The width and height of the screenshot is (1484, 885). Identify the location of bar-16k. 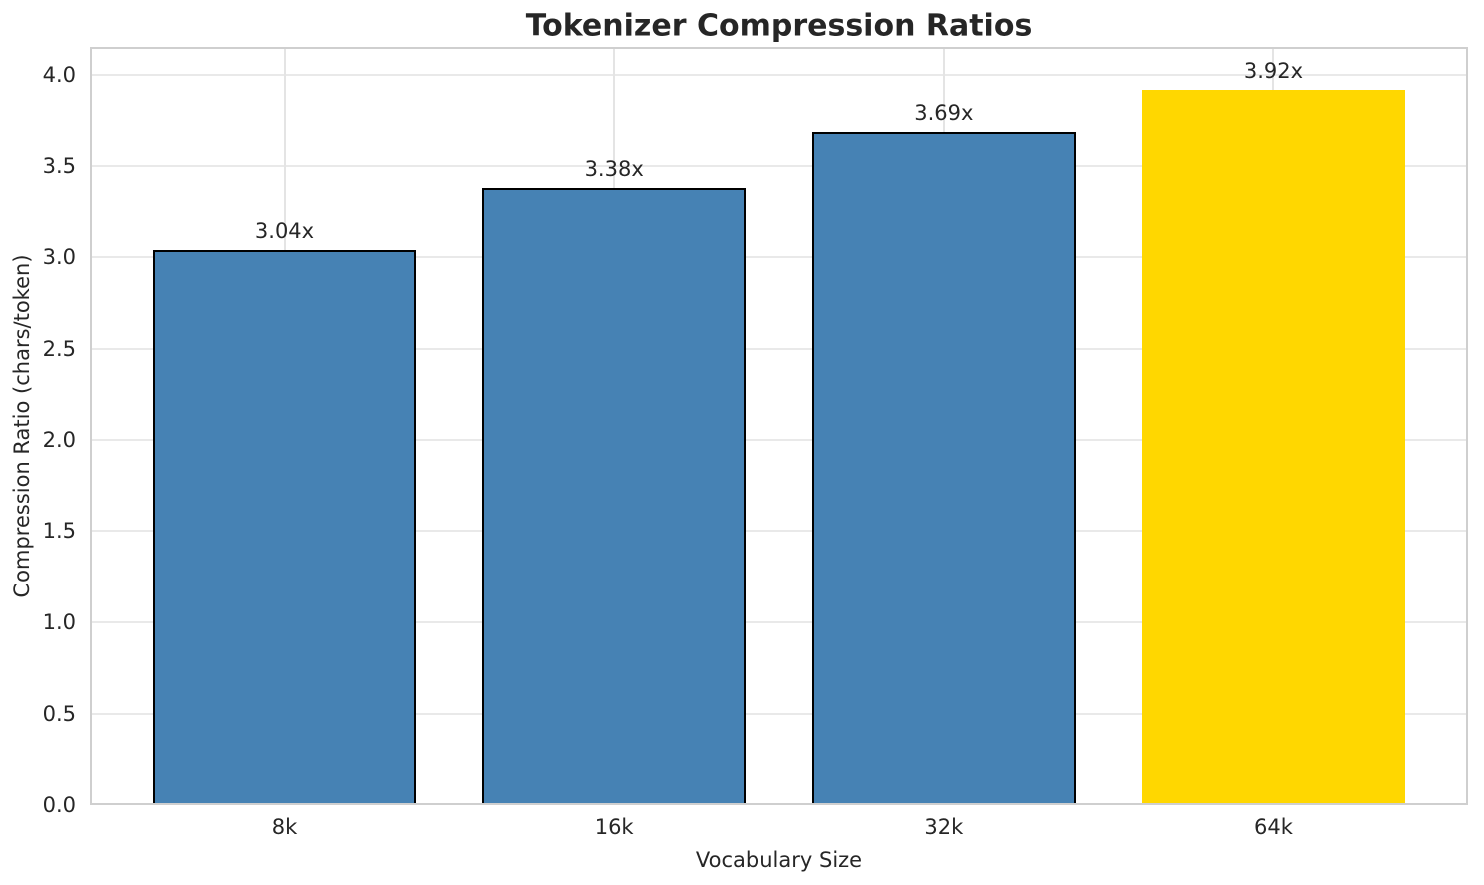
(614, 496).